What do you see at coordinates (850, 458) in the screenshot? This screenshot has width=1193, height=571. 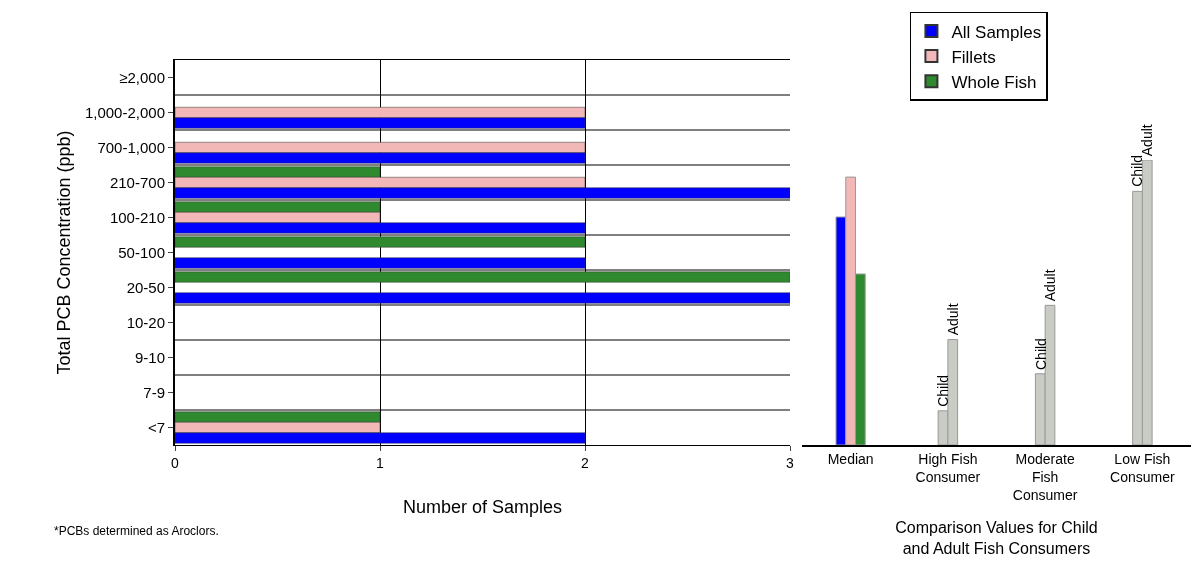 I see `x-tick-label: Median` at bounding box center [850, 458].